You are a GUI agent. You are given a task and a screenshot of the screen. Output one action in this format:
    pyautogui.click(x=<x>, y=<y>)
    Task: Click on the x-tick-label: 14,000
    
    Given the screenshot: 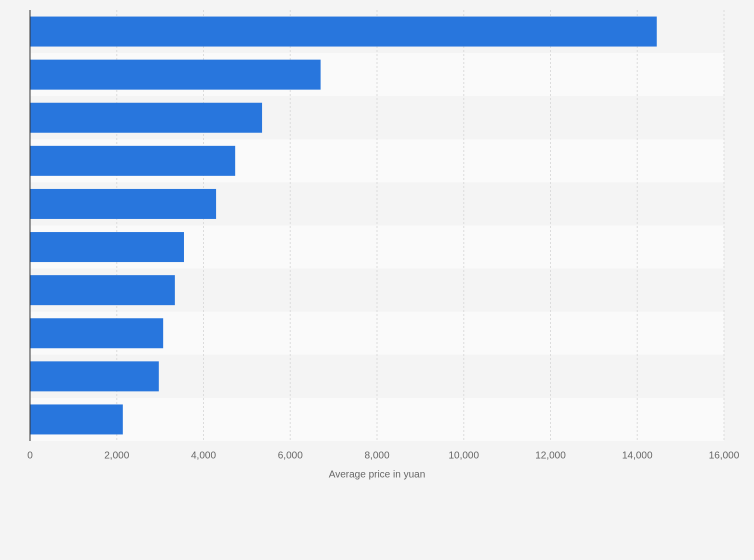 What is the action you would take?
    pyautogui.click(x=637, y=456)
    